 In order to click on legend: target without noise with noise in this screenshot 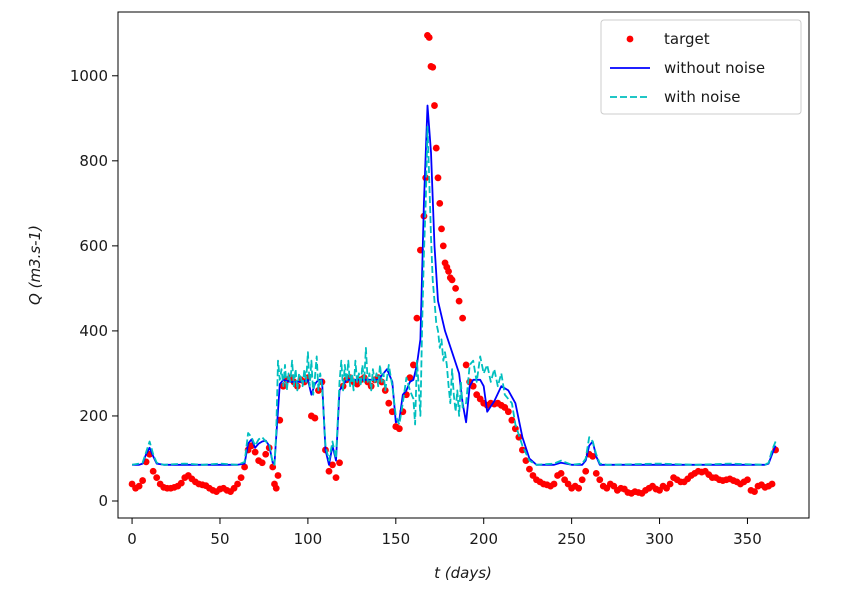, I will do `click(701, 67)`.